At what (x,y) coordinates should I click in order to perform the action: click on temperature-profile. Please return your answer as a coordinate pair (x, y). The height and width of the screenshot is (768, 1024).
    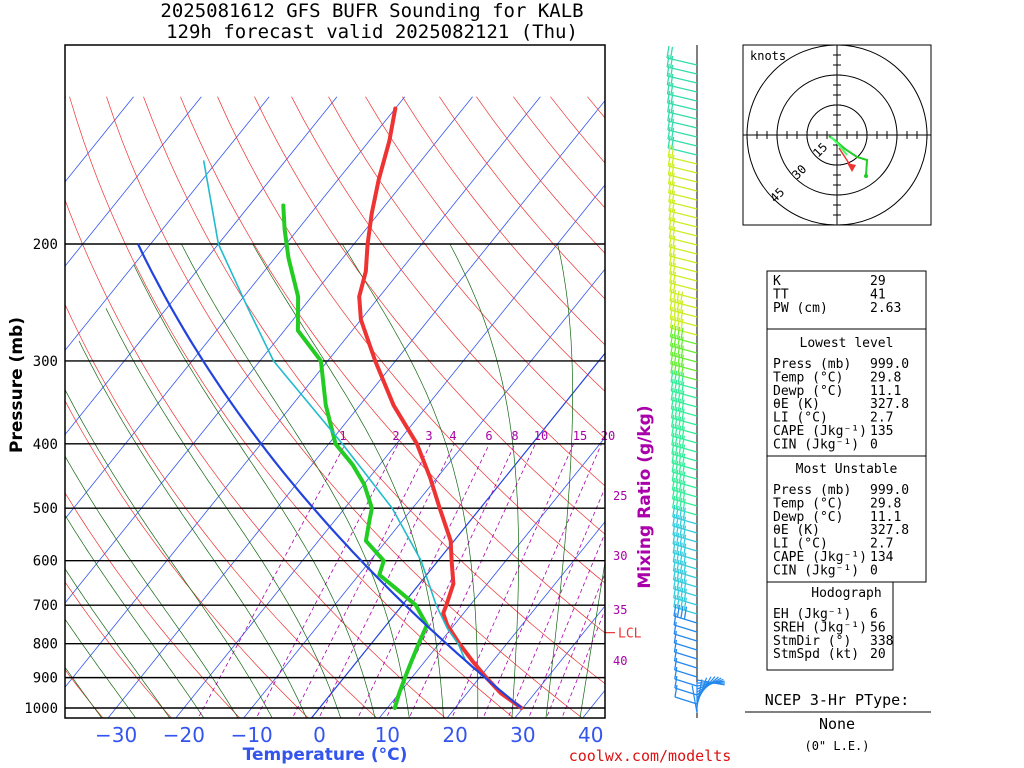
    Looking at the image, I should click on (440, 408).